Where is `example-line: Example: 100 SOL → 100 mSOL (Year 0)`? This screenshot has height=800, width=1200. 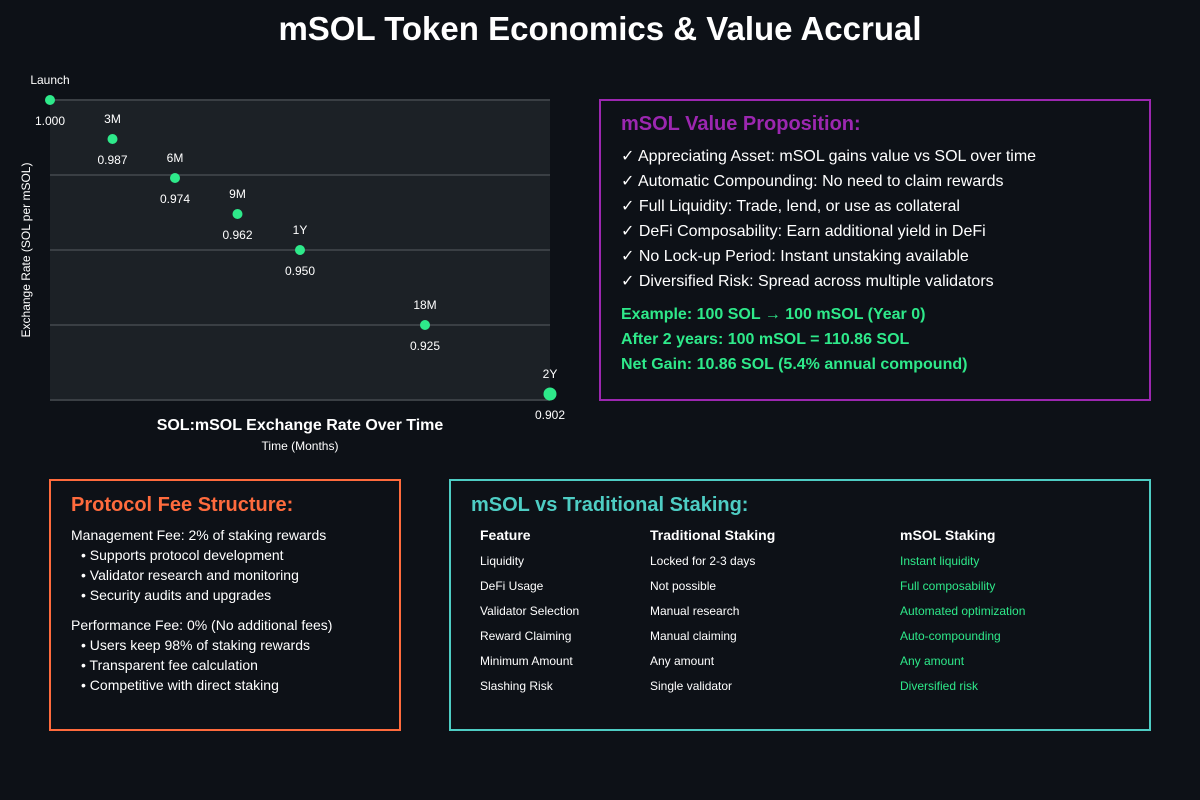
example-line: Example: 100 SOL → 100 mSOL (Year 0) is located at coordinates (773, 314).